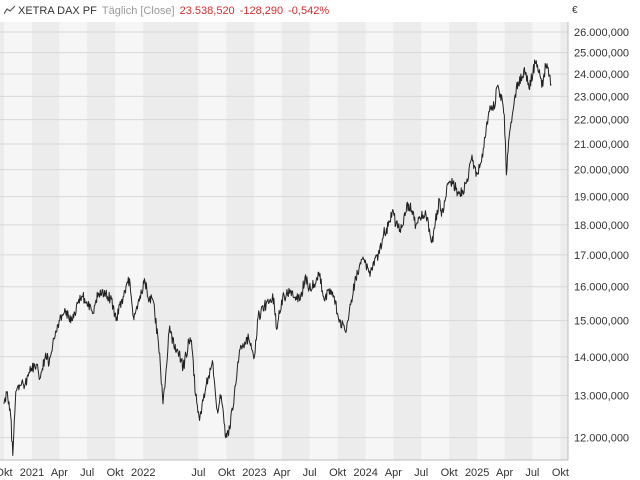 Image resolution: width=640 pixels, height=480 pixels. Describe the element at coordinates (601, 121) in the screenshot. I see `y-tick-label: 22.000,000` at that location.